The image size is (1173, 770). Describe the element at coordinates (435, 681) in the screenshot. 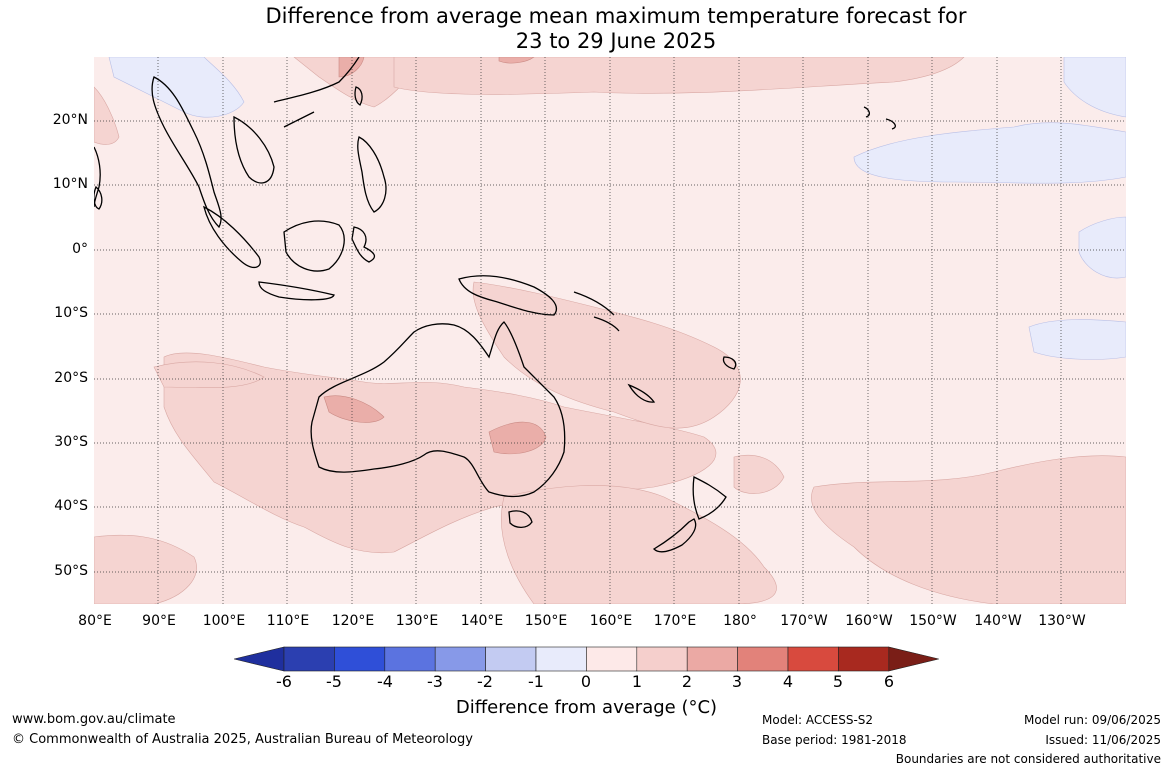

I see `colorbar-tick: -3` at that location.